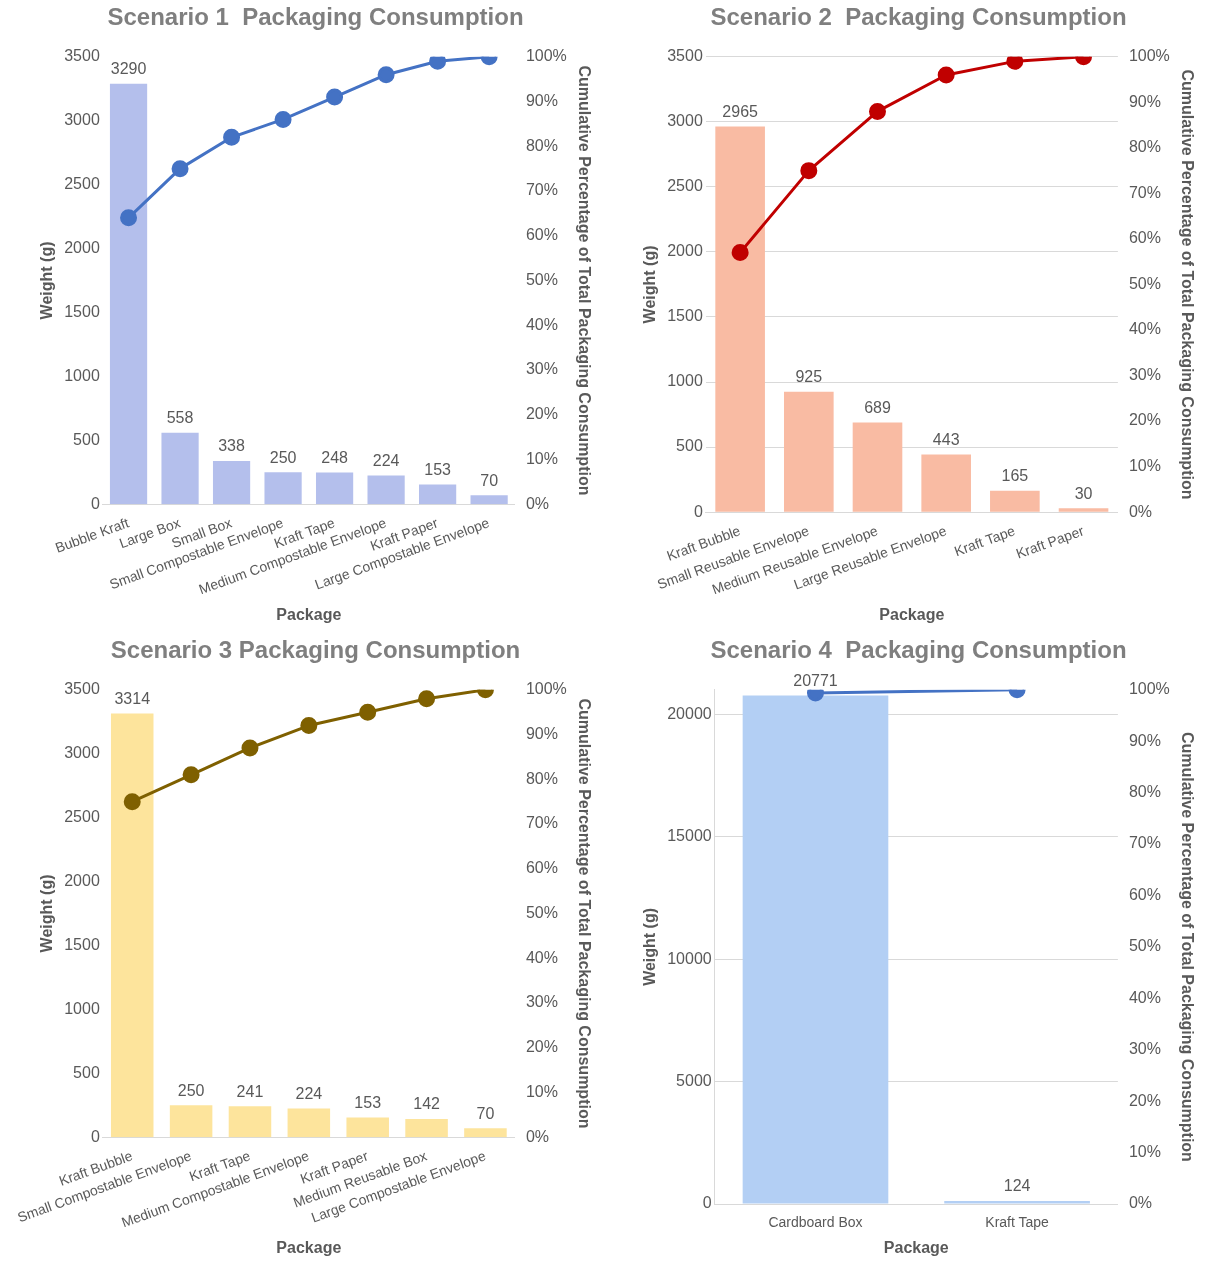  I want to click on data-label: 248, so click(335, 457).